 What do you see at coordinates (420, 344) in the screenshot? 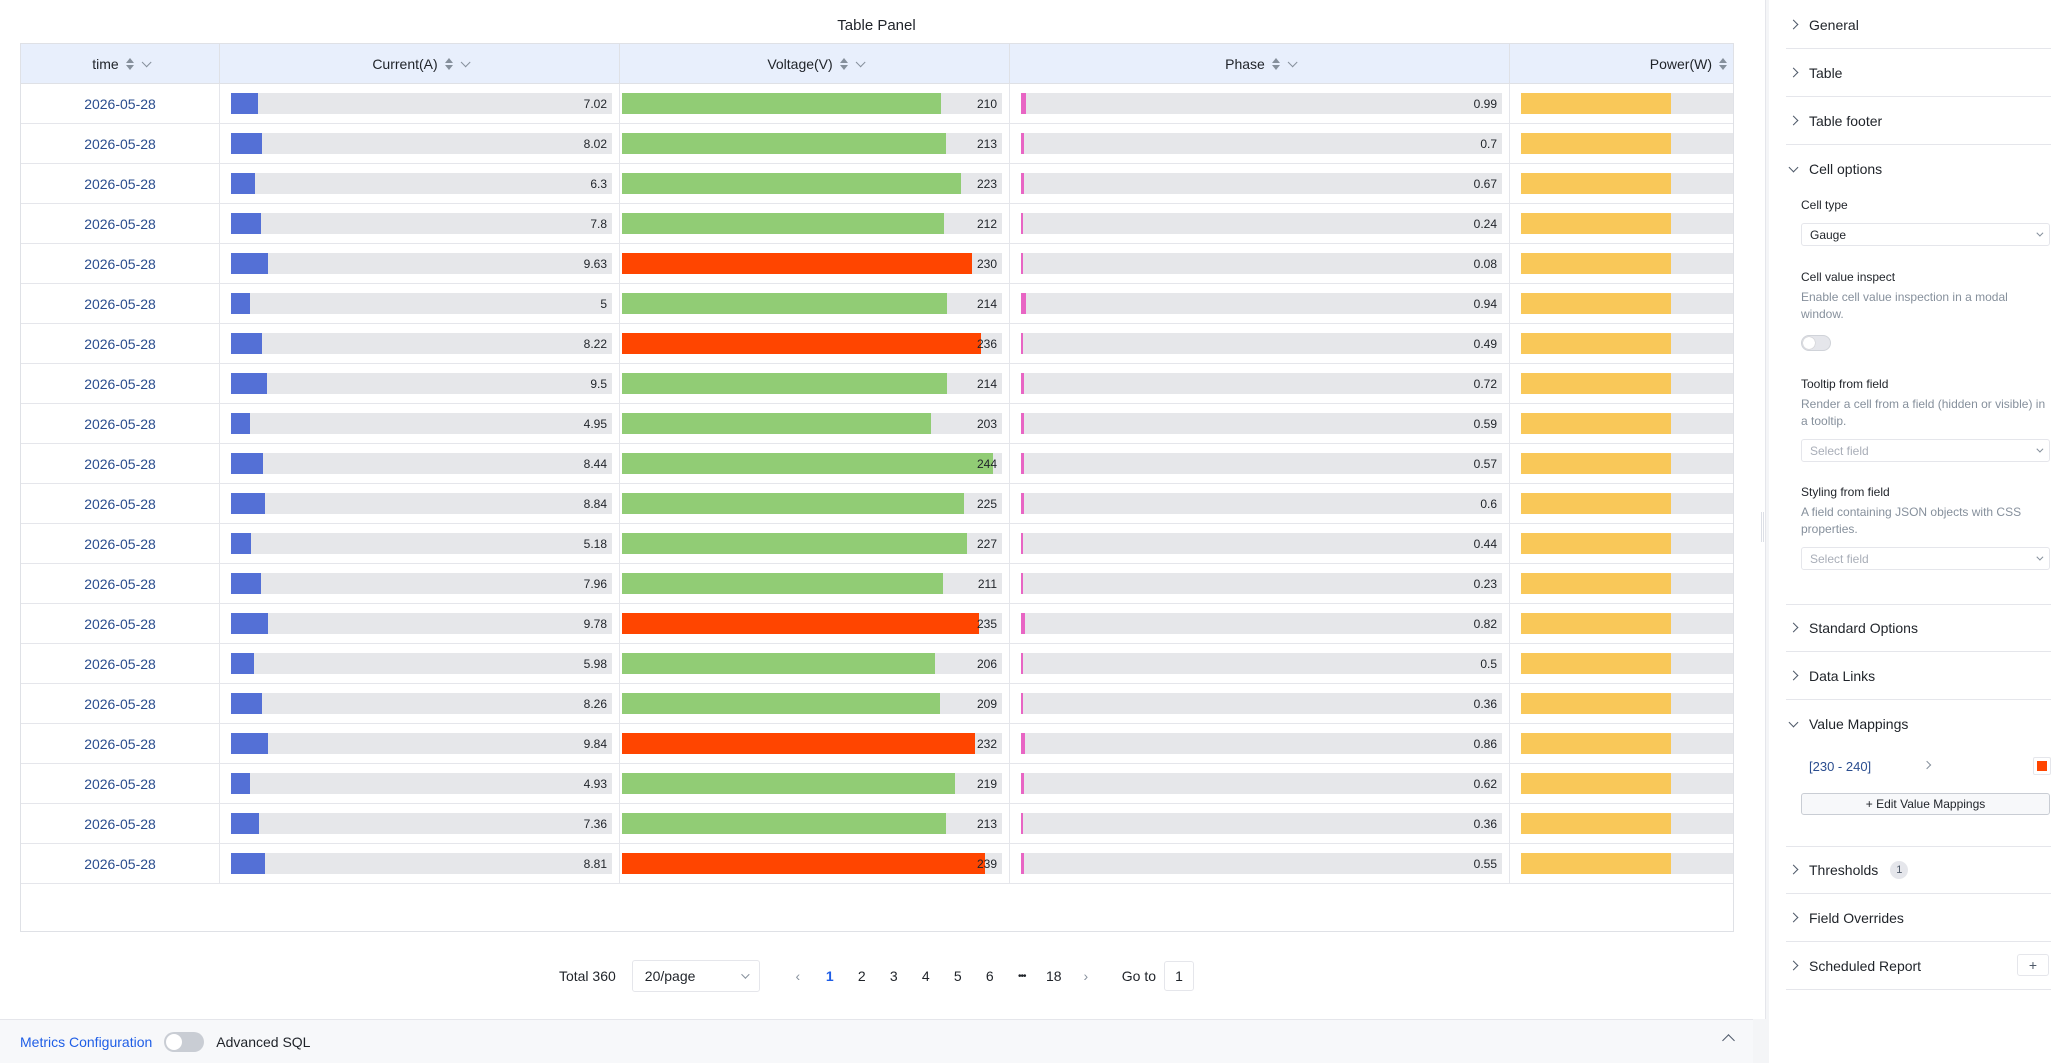
I see `current-gauge-cell: 8.22` at bounding box center [420, 344].